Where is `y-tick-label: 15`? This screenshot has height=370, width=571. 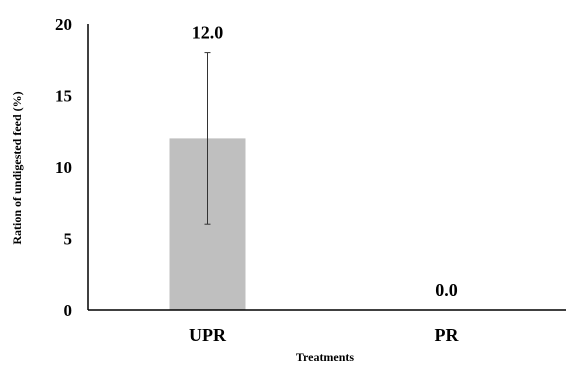
y-tick-label: 15 is located at coordinates (63, 96).